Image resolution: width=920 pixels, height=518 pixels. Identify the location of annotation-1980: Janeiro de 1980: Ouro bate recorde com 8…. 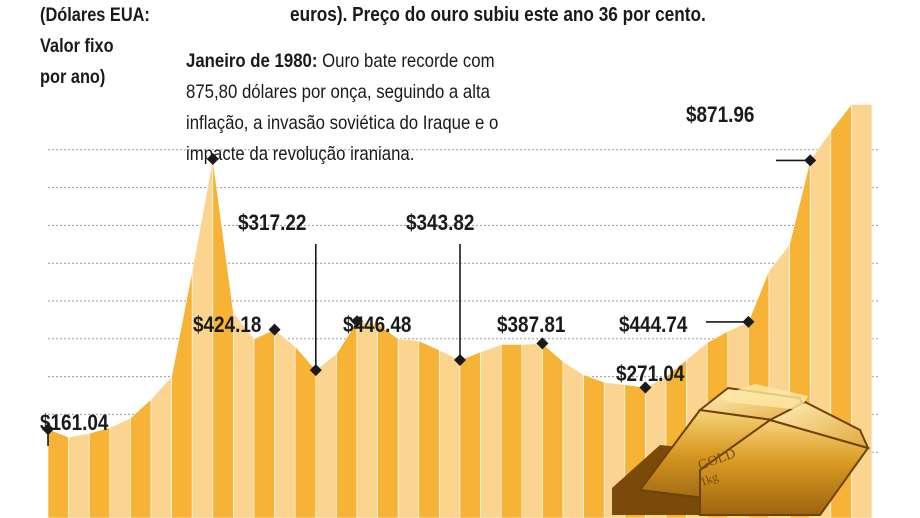
(366, 108).